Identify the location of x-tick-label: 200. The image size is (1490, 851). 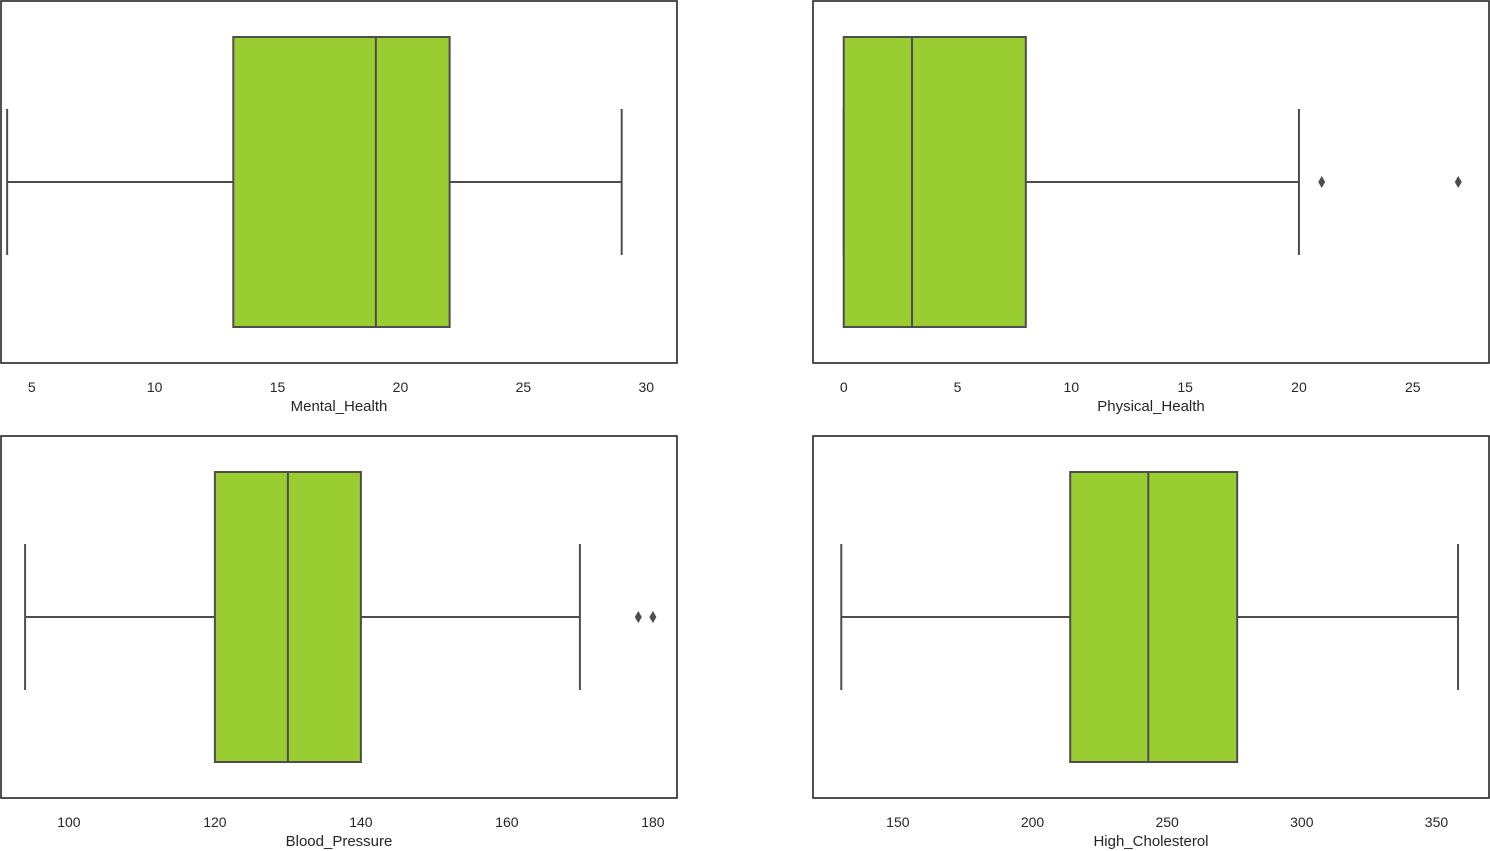
(1033, 822).